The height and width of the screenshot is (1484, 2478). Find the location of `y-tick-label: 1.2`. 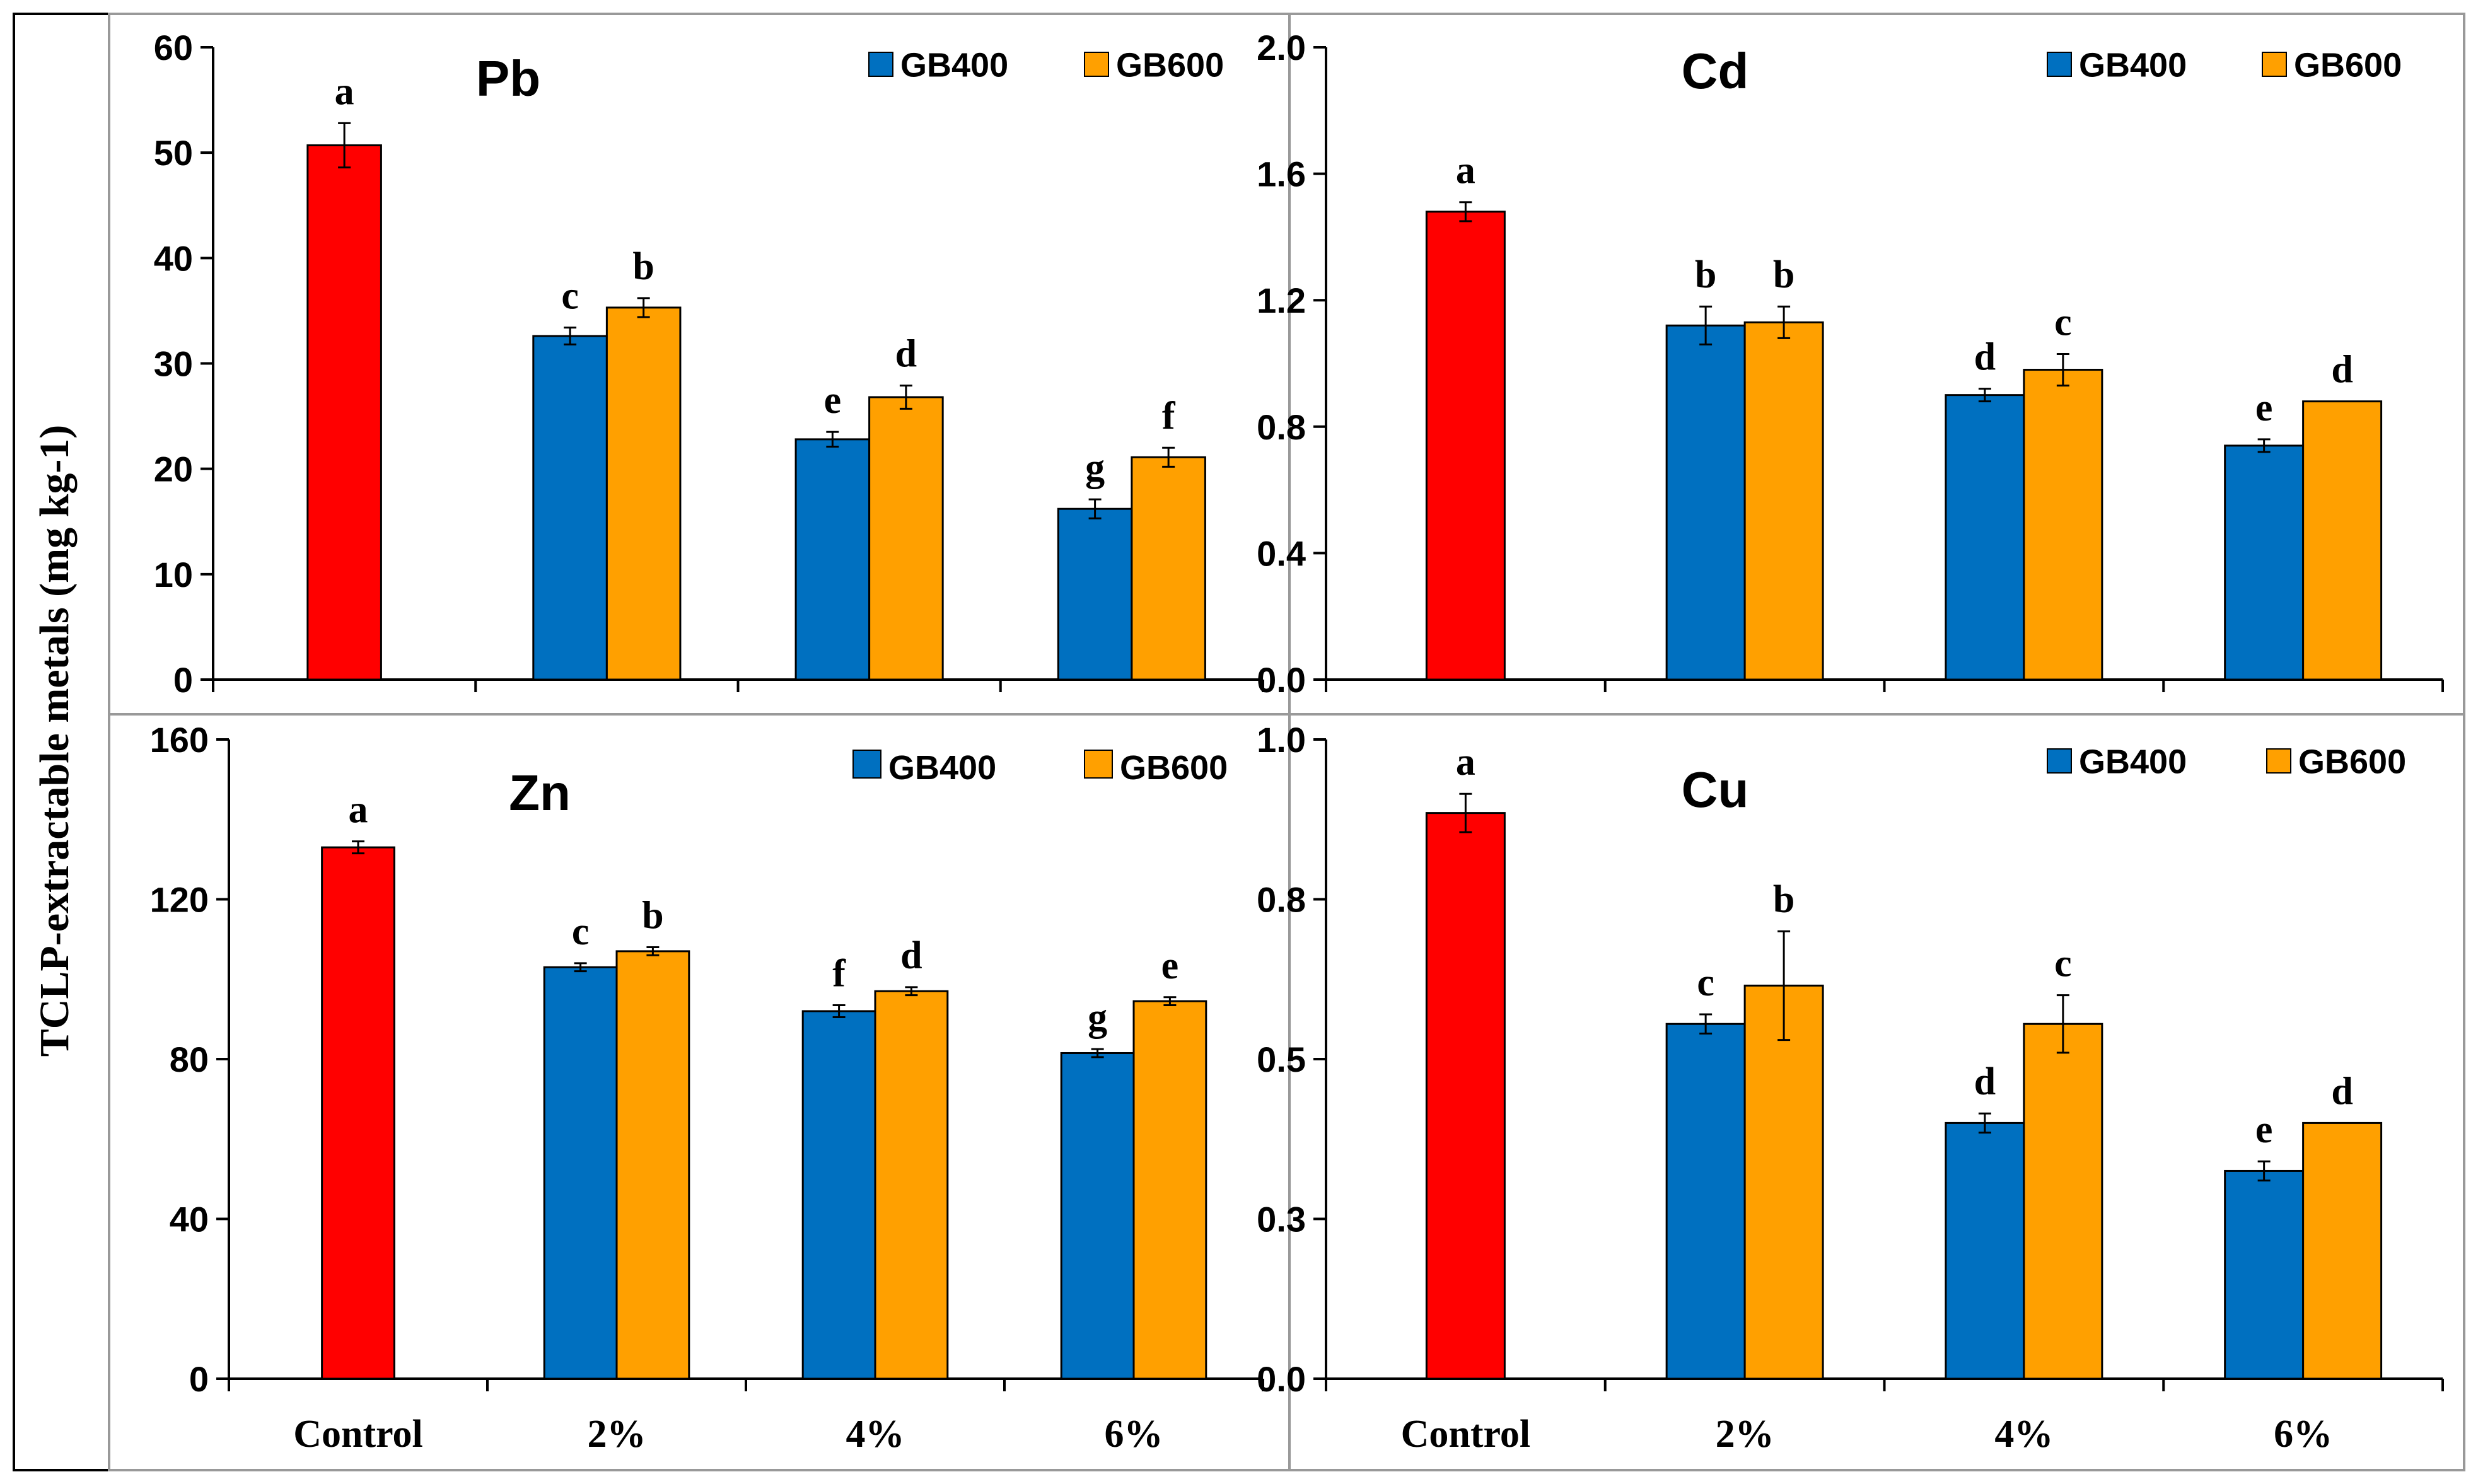

y-tick-label: 1.2 is located at coordinates (1281, 300).